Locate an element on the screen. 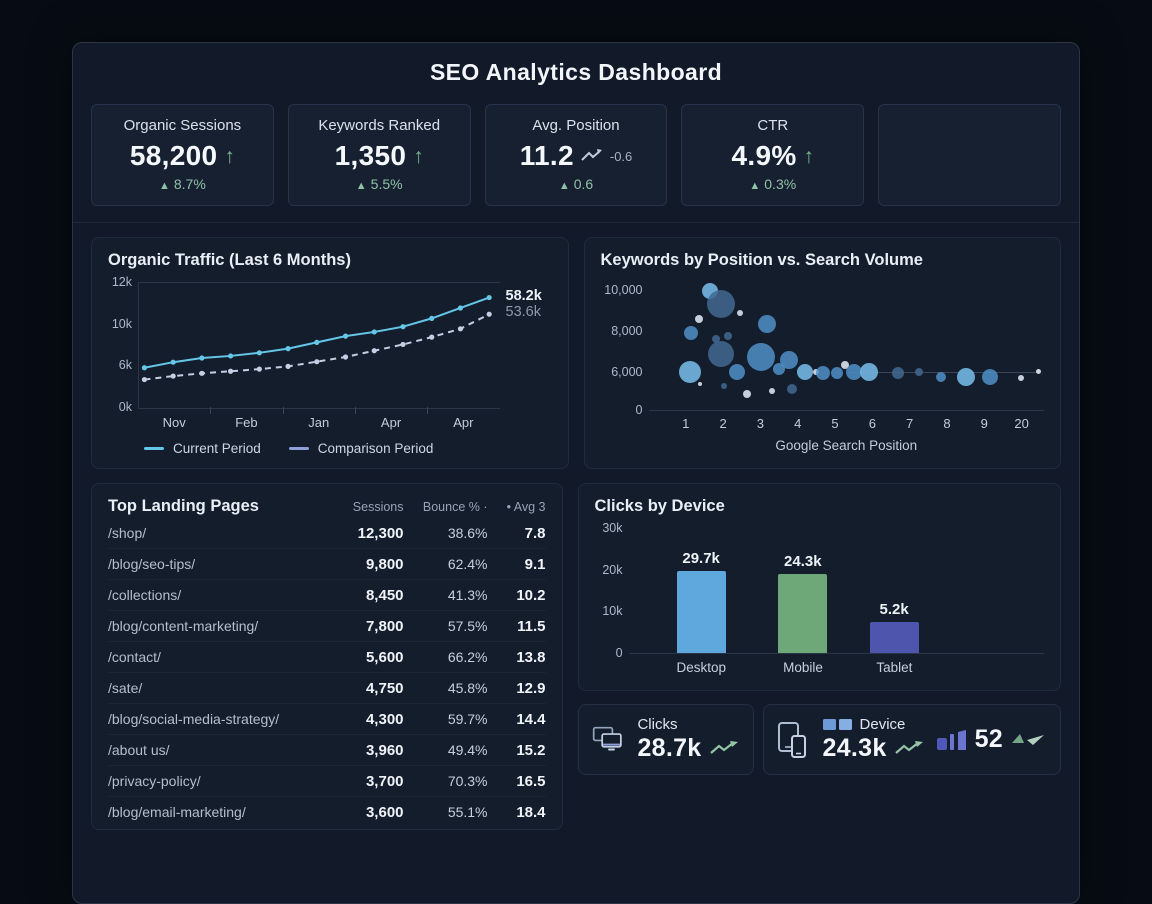  page-path-link: /privacy-policy/ is located at coordinates (154, 781).